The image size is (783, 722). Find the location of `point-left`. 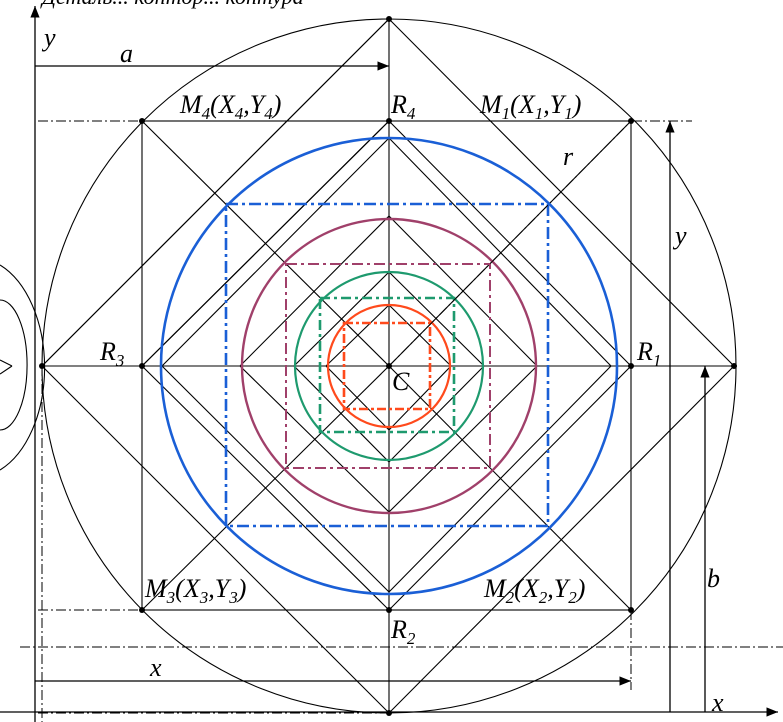

point-left is located at coordinates (42, 366).